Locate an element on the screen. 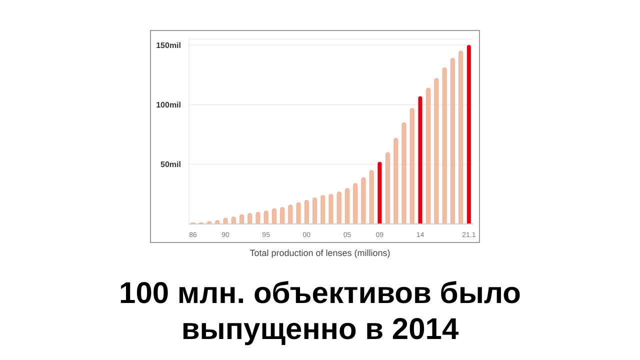 The image size is (640, 360). y-tick-label: 50mil is located at coordinates (170, 165).